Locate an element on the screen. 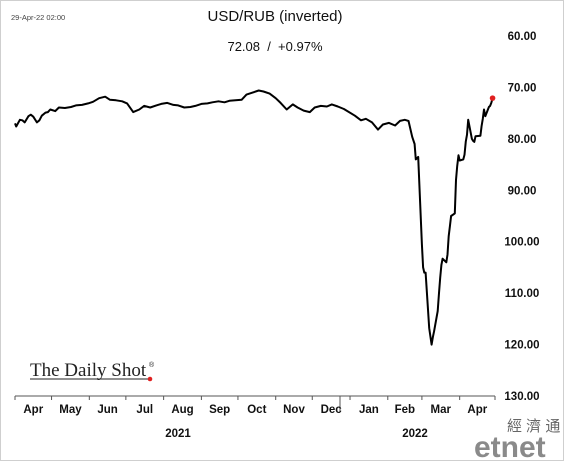  x-tick-label: Oct is located at coordinates (256, 410).